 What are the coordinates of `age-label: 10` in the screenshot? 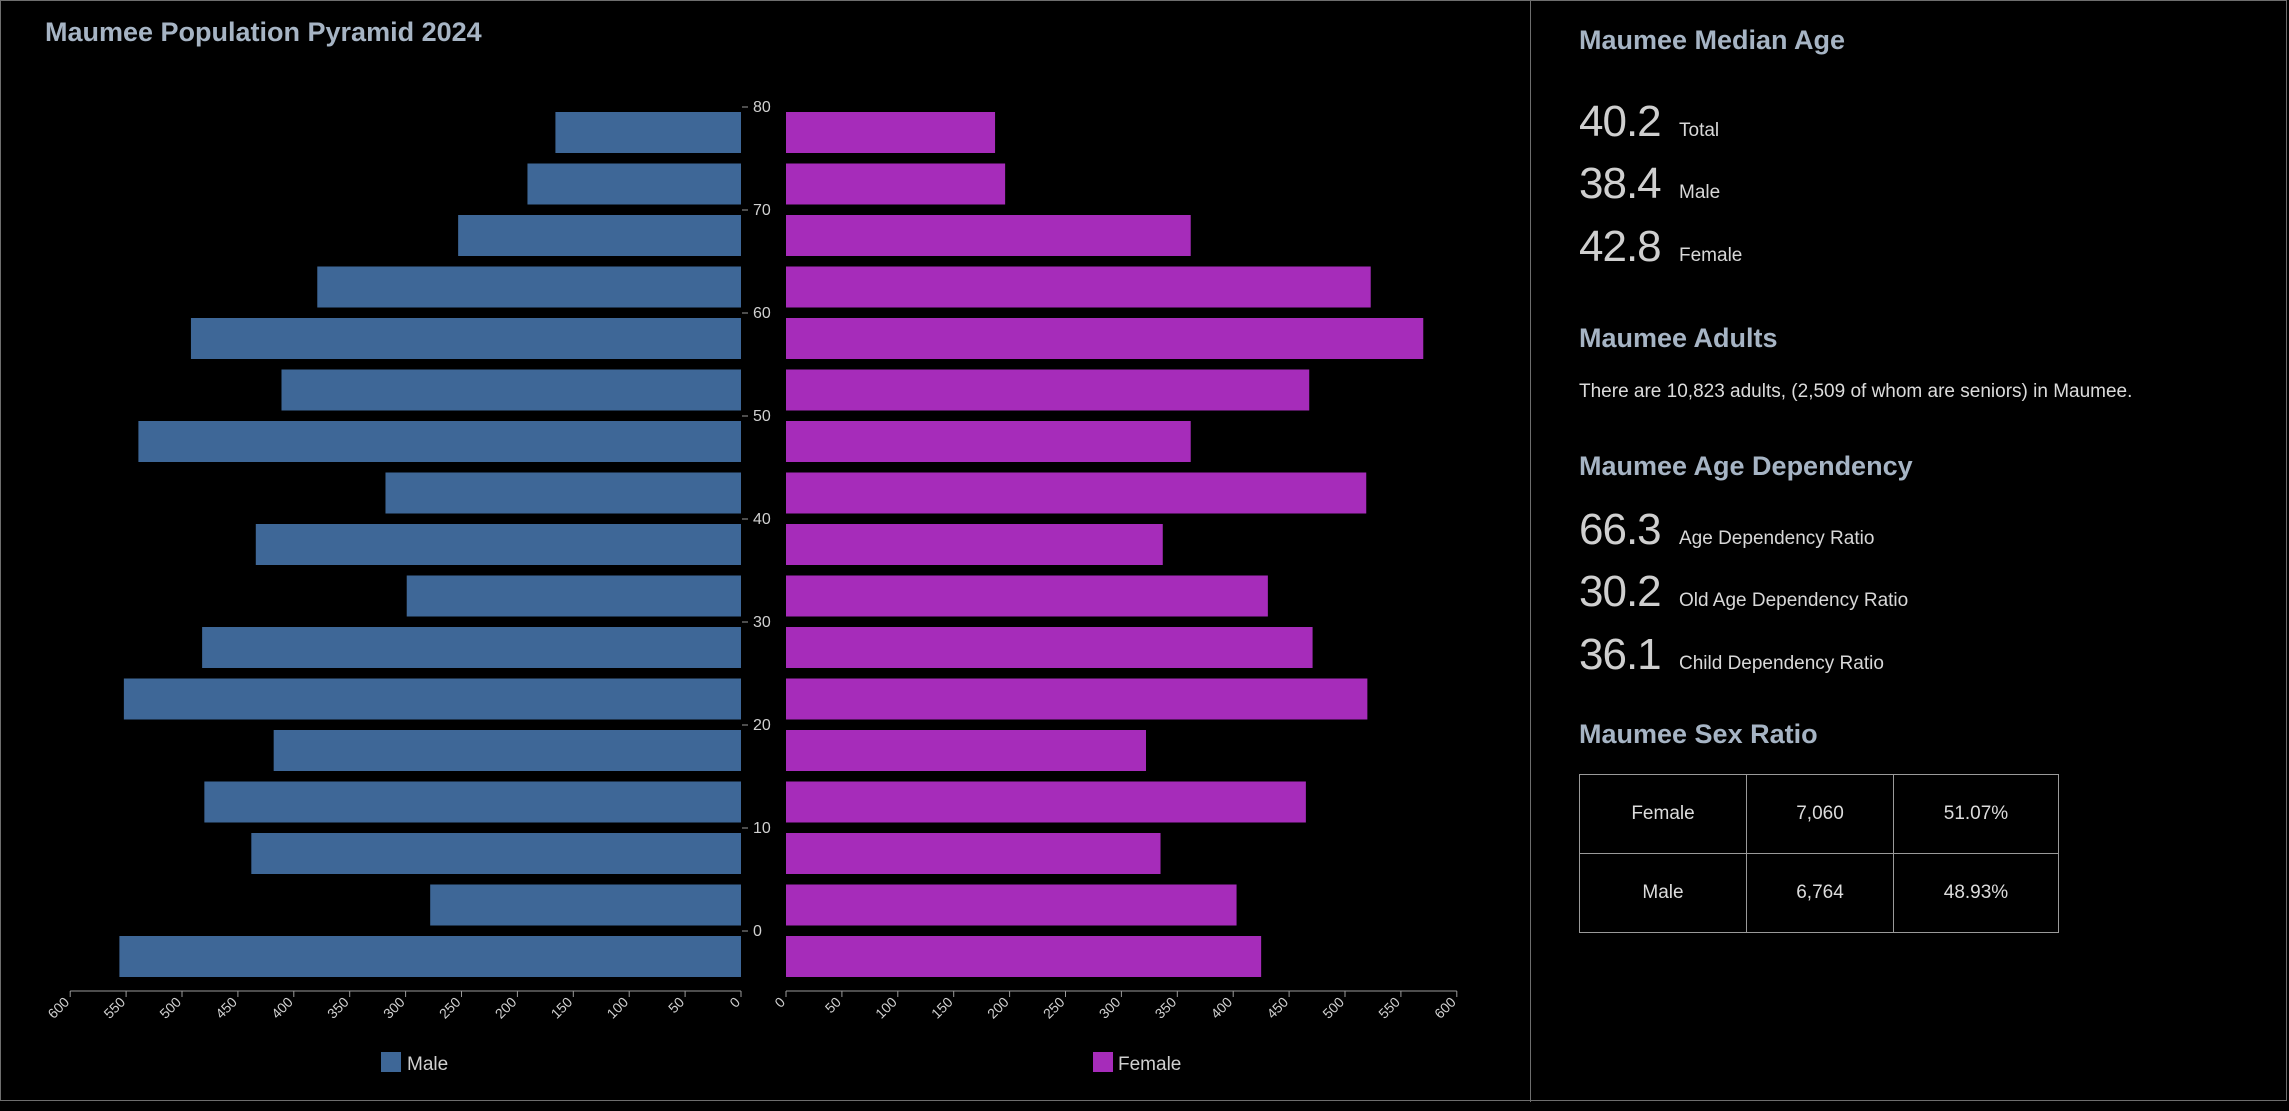 It's located at (762, 828).